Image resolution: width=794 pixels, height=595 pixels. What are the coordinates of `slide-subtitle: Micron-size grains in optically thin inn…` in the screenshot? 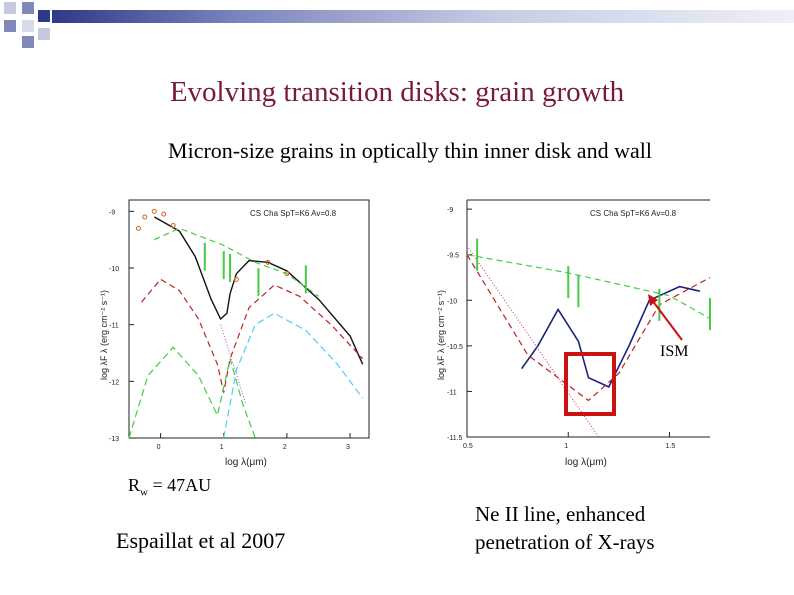 It's located at (410, 150).